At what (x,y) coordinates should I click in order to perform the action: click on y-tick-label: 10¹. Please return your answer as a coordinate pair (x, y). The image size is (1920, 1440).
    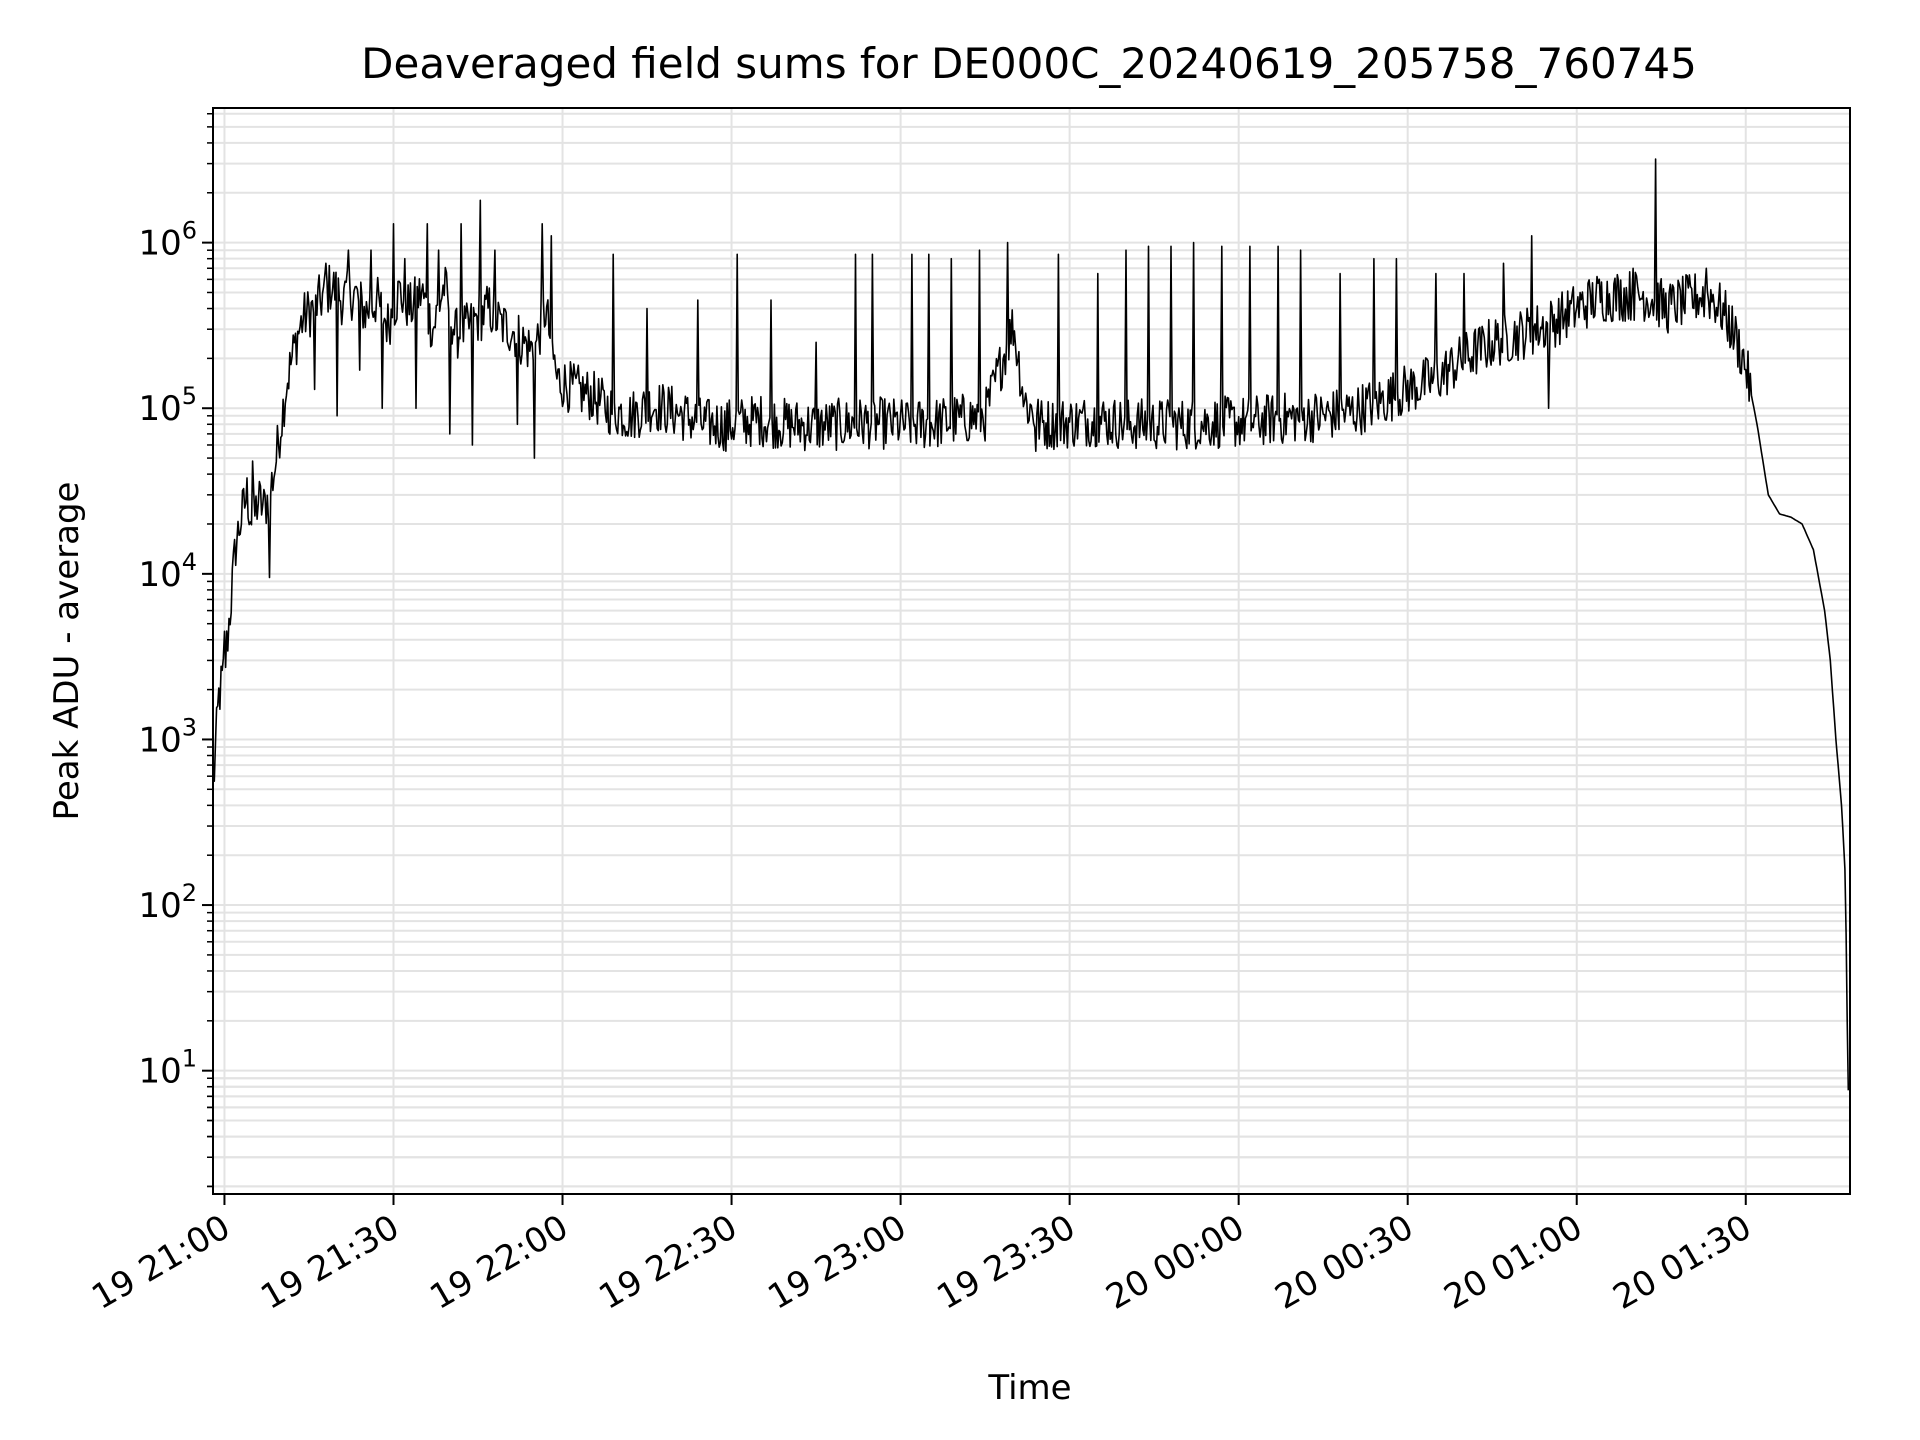
    Looking at the image, I should click on (167, 1068).